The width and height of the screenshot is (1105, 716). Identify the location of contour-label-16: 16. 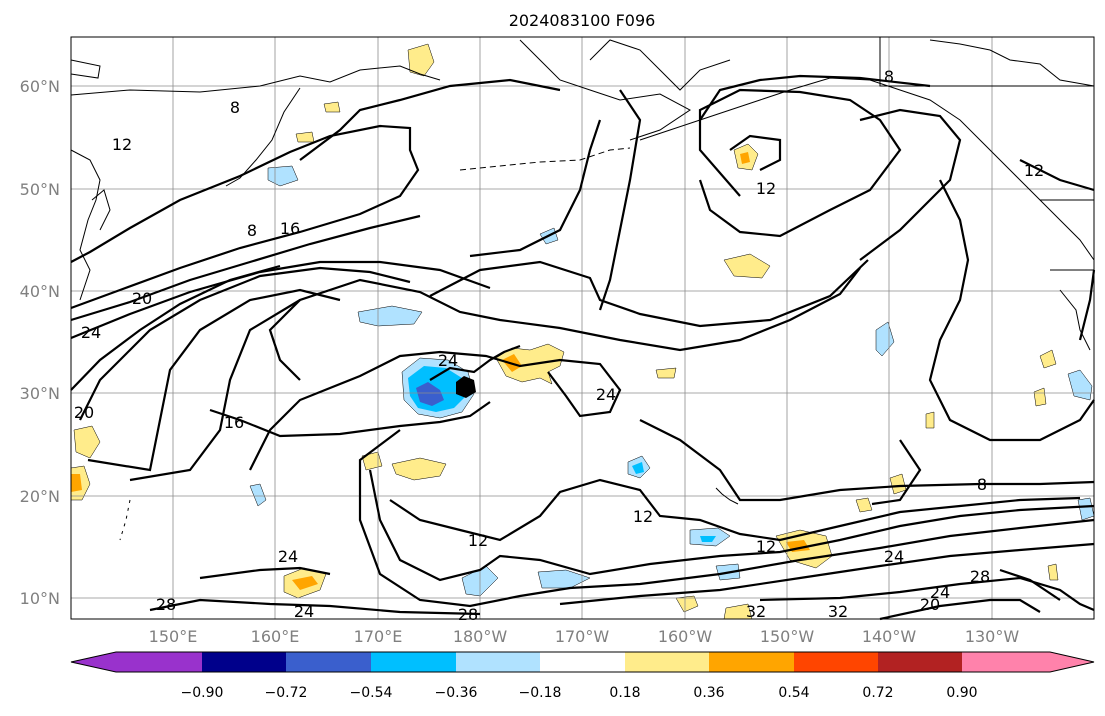
(234, 422).